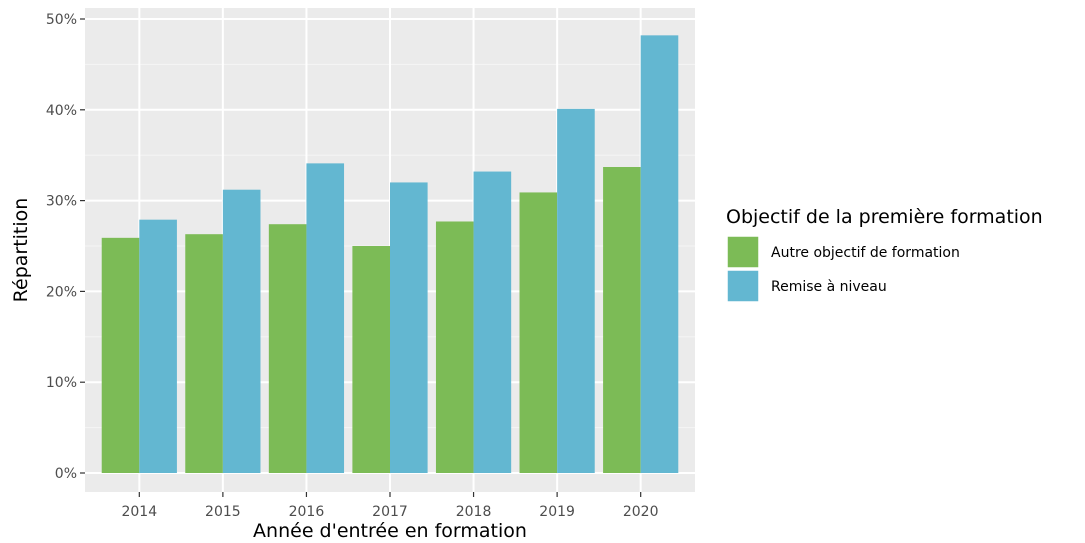 The height and width of the screenshot is (543, 1085). I want to click on y-tick-label: 0%, so click(66, 474).